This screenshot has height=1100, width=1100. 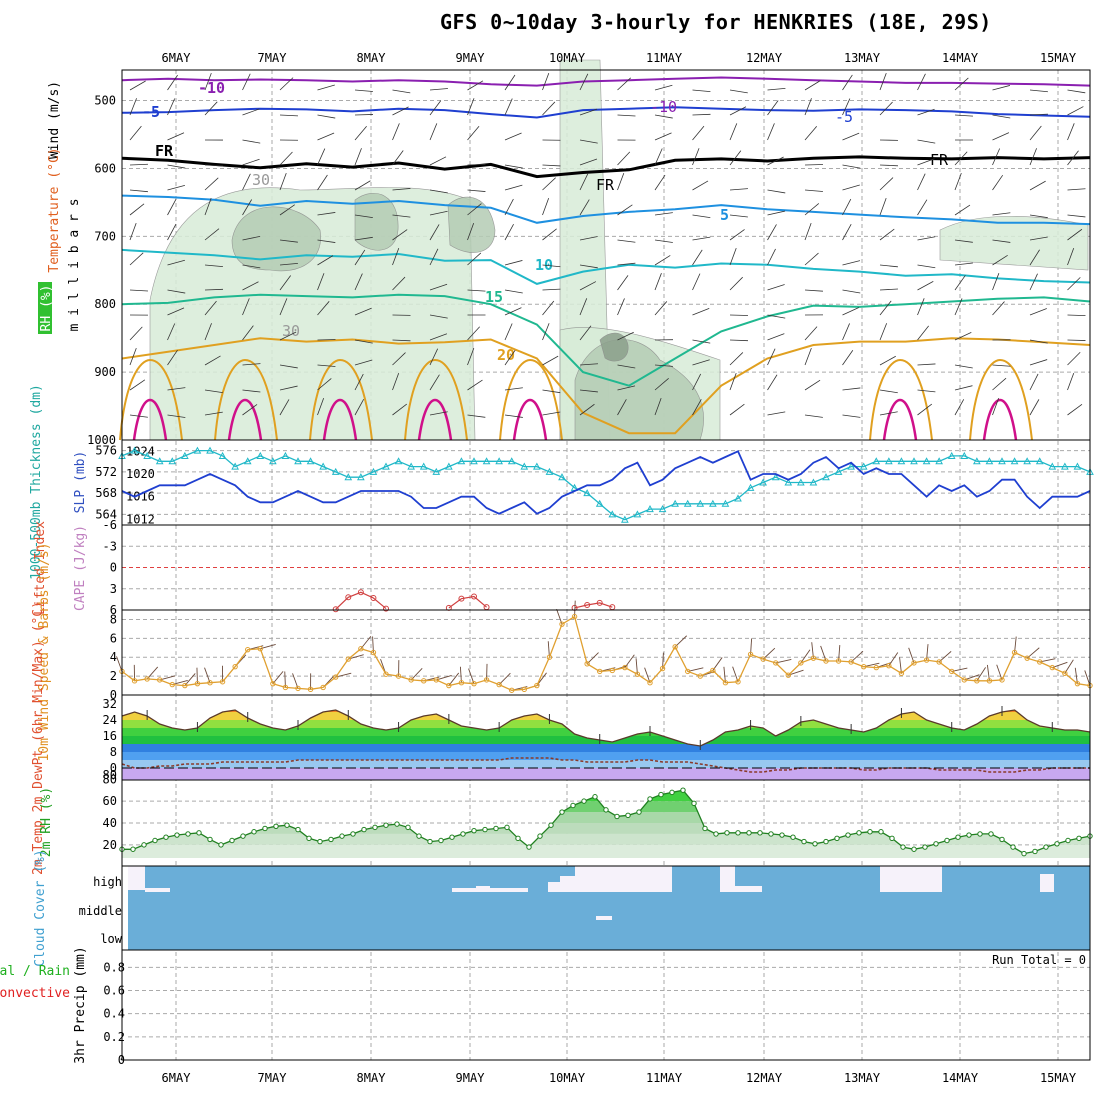 I want to click on rh-shade, so click(x=276, y=239).